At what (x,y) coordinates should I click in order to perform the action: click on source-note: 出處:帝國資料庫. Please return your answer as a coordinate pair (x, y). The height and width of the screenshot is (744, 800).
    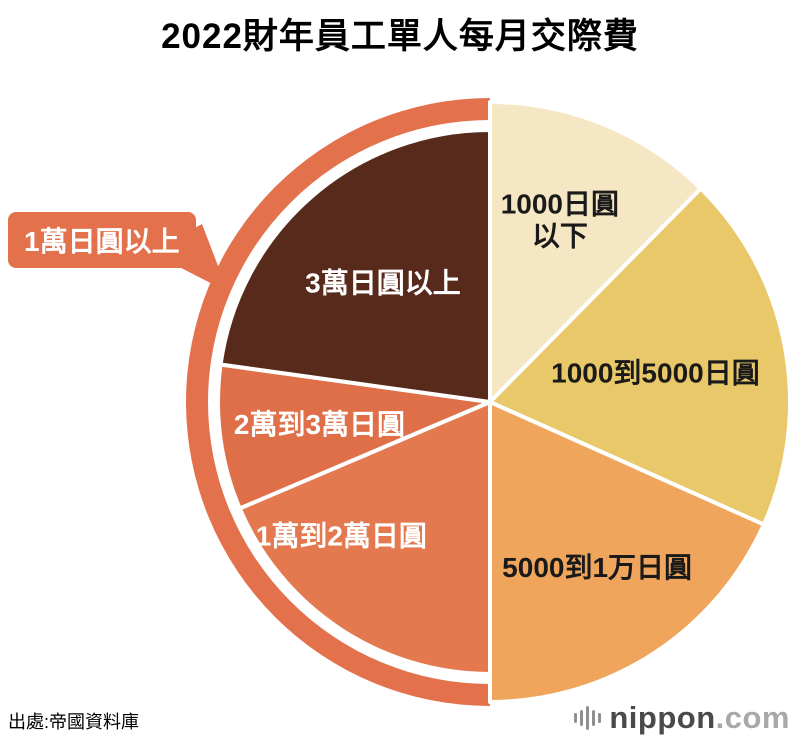
    Looking at the image, I should click on (74, 722).